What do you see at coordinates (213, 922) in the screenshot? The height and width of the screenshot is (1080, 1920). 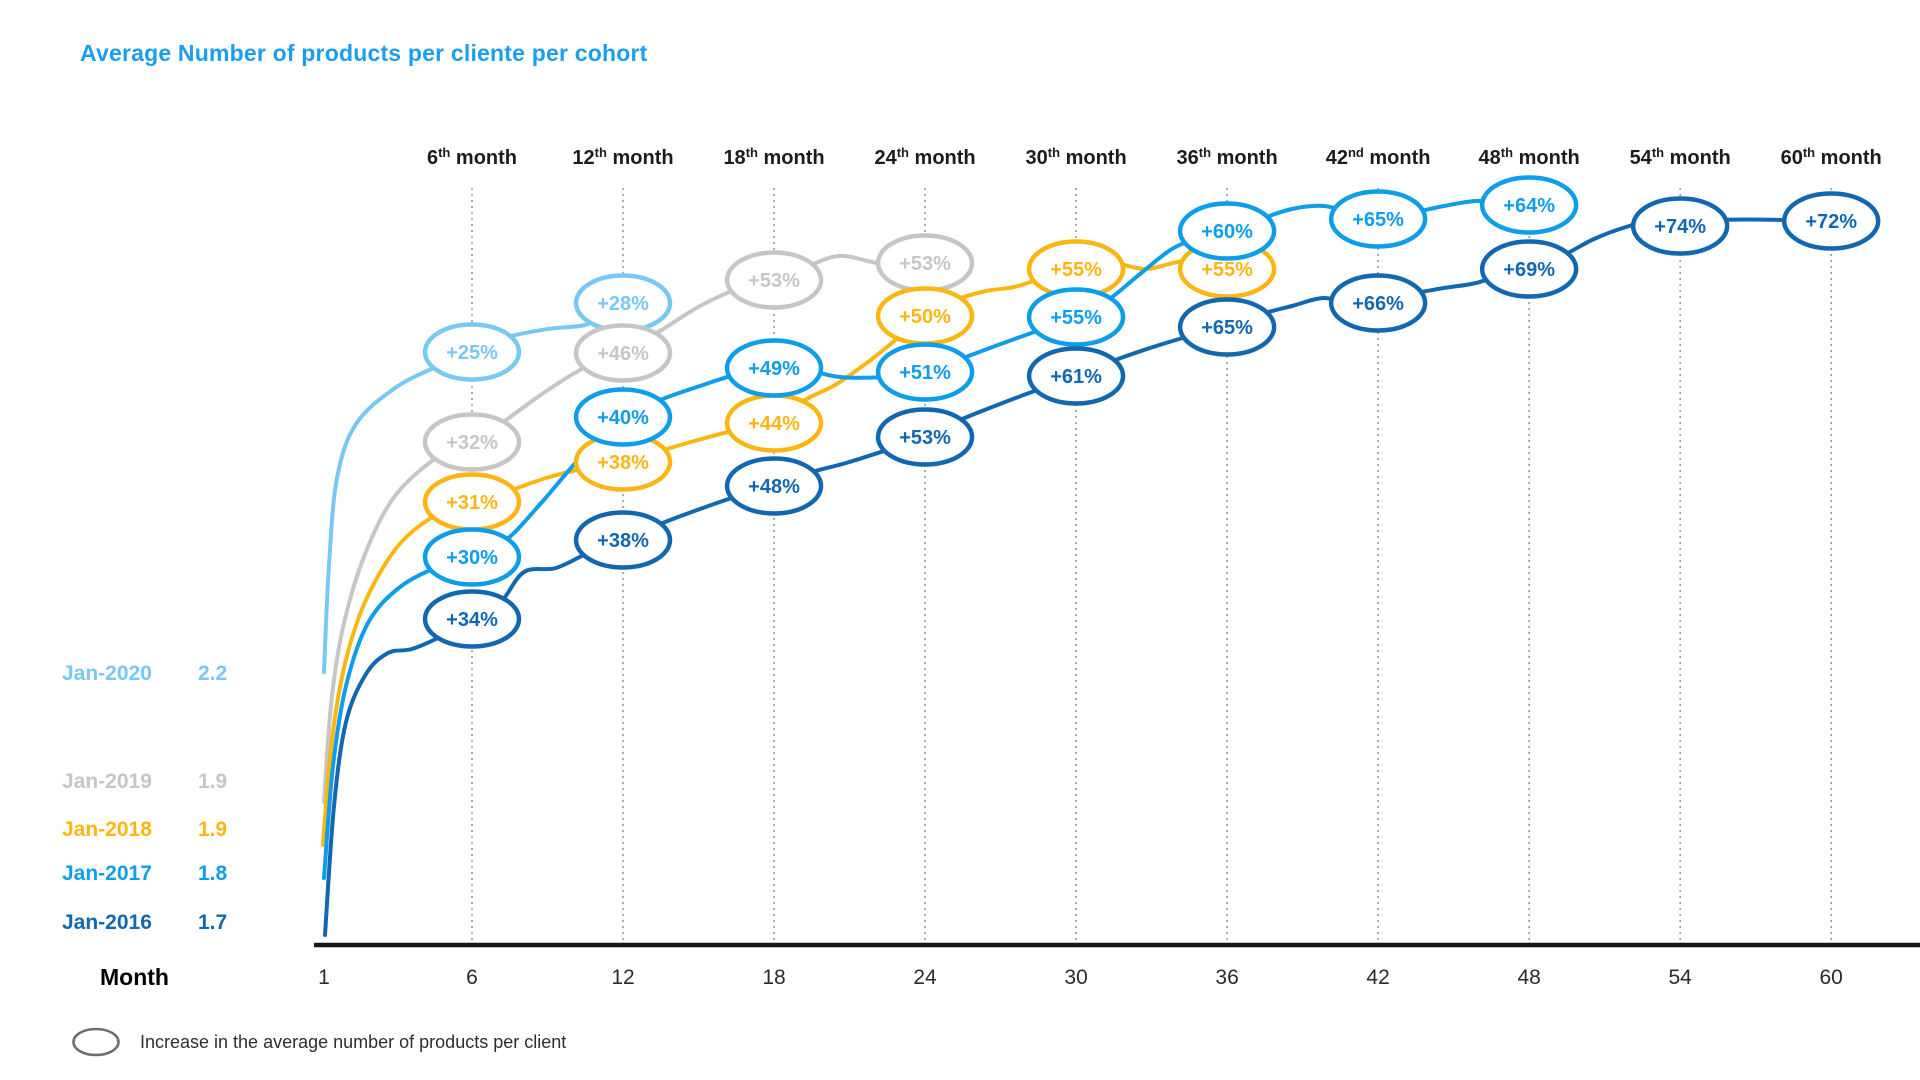 I see `cohort-start-value: 1.7` at bounding box center [213, 922].